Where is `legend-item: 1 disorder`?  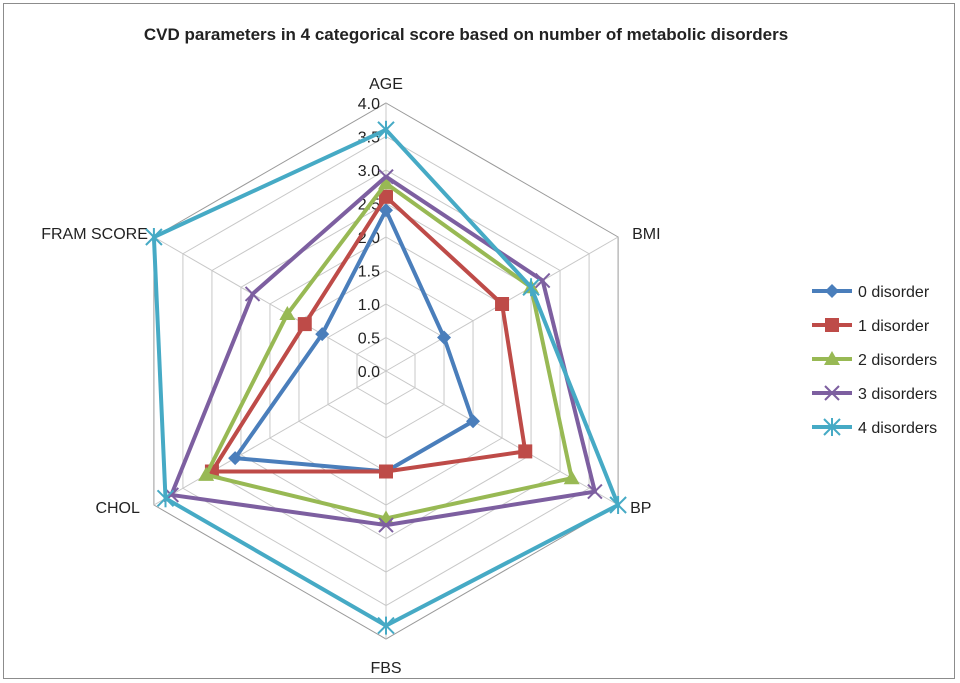 legend-item: 1 disorder is located at coordinates (871, 326).